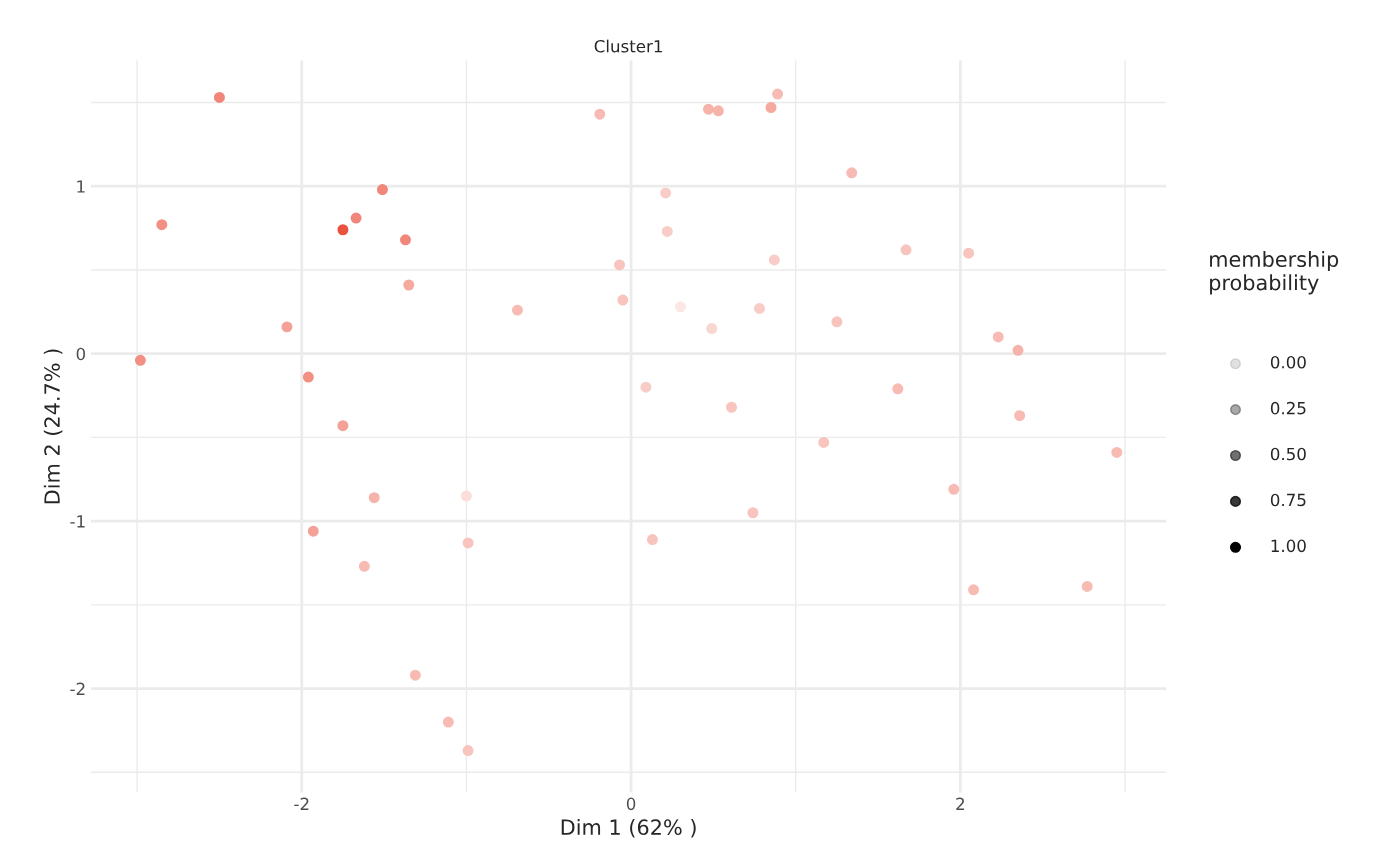 The image size is (1400, 866). I want to click on y-tick-label: 0, so click(81, 354).